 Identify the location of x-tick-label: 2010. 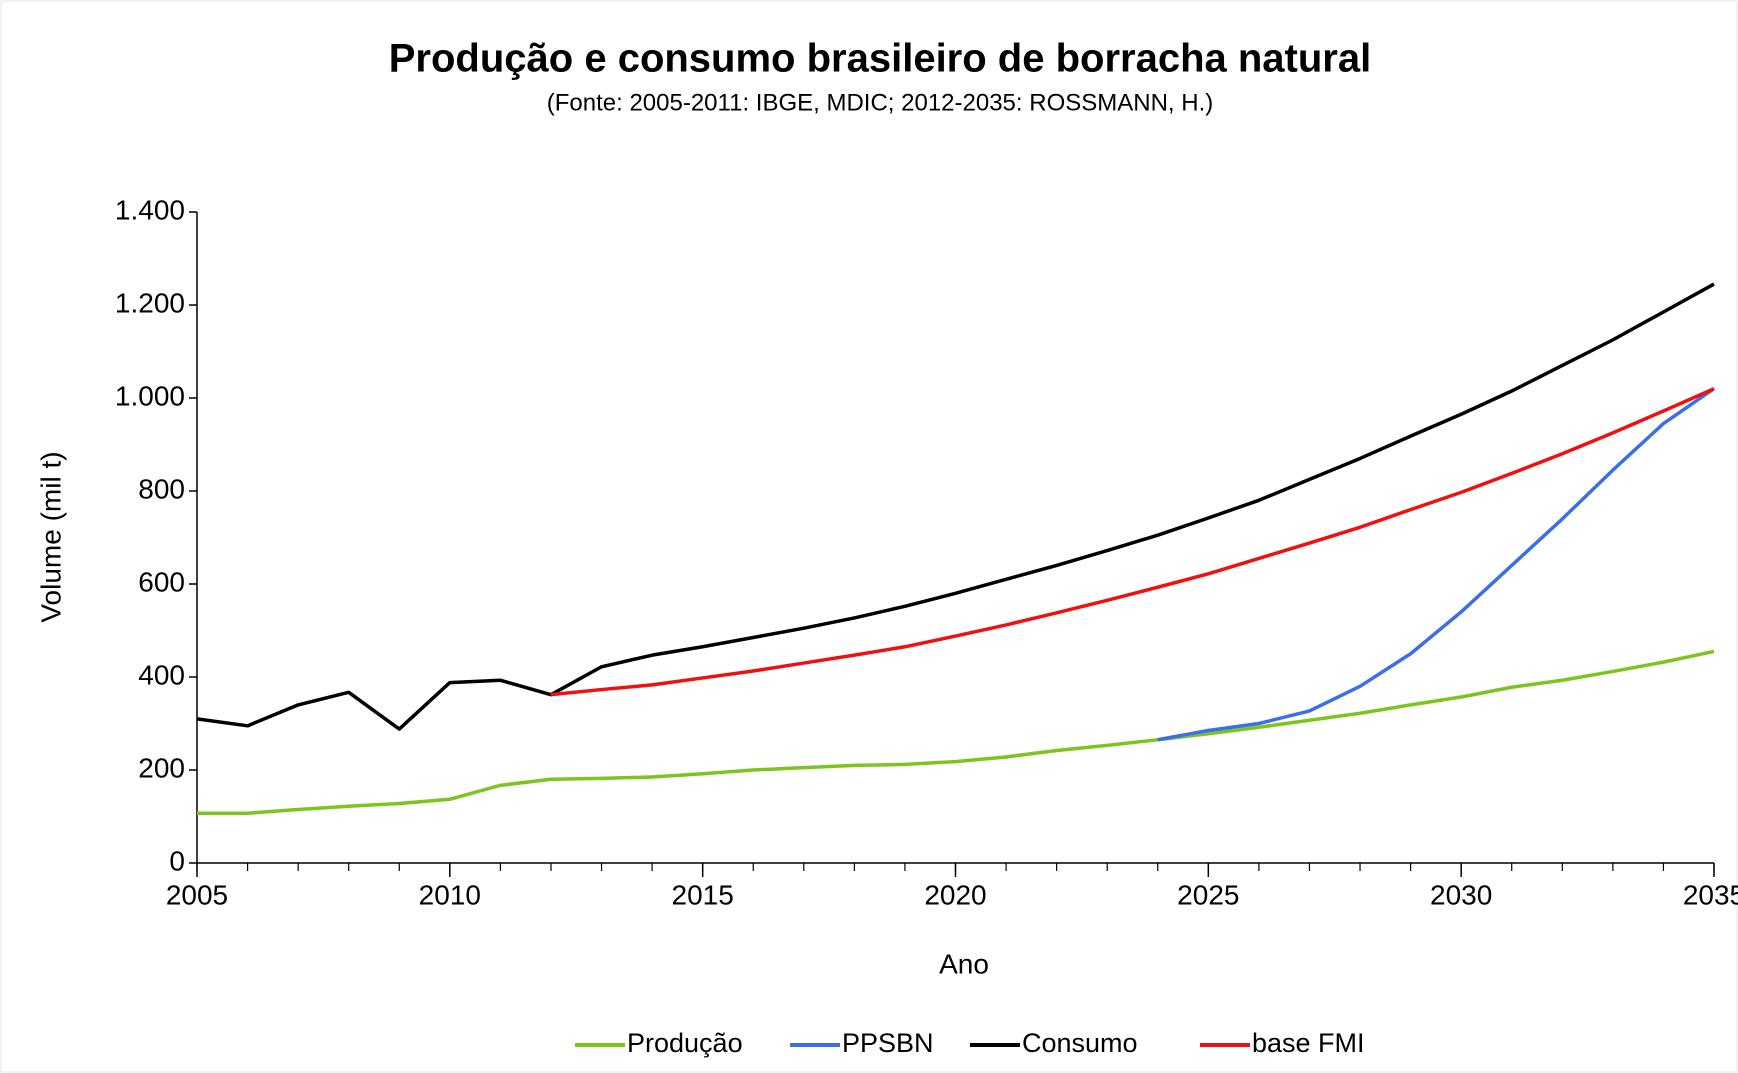
(450, 894).